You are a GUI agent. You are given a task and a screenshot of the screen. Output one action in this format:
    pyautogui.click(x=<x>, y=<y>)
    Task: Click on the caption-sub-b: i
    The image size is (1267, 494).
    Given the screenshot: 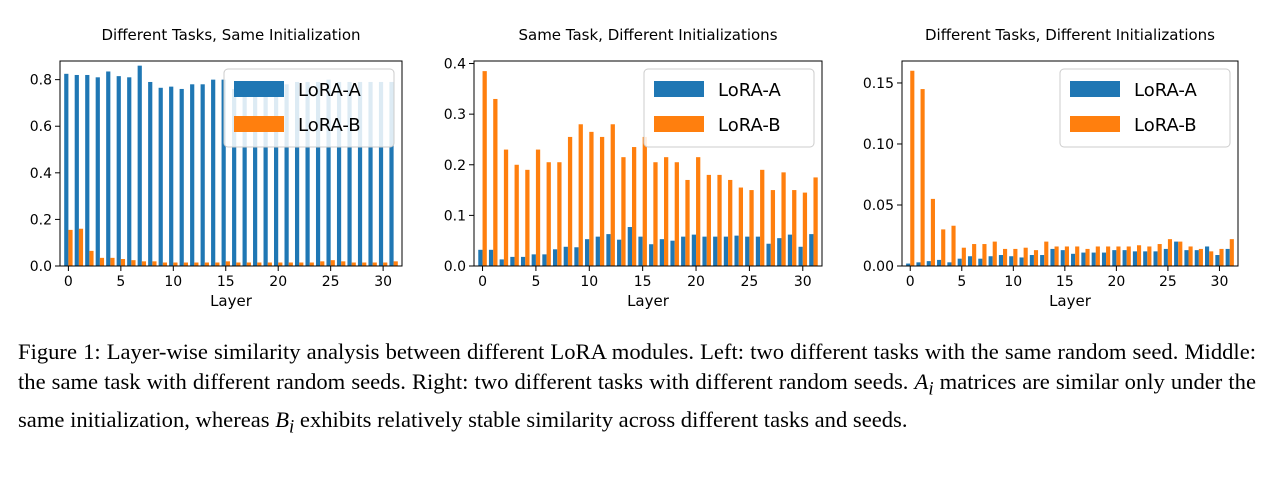 What is the action you would take?
    pyautogui.click(x=292, y=427)
    